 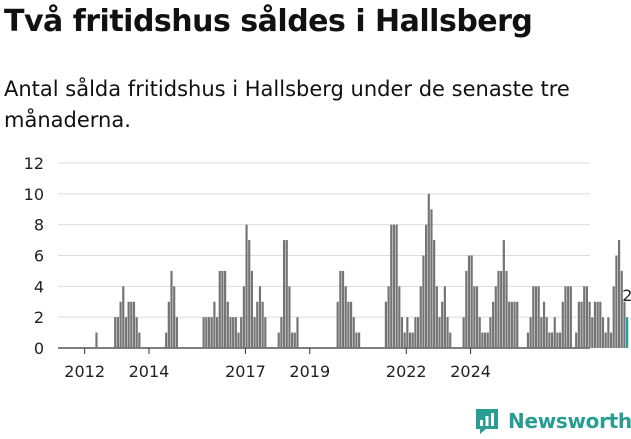 What do you see at coordinates (34, 163) in the screenshot?
I see `y-tick-label: 12` at bounding box center [34, 163].